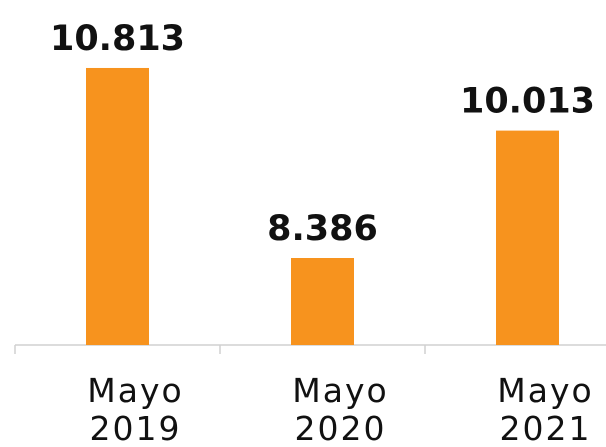 Image resolution: width=606 pixels, height=447 pixels. What do you see at coordinates (545, 409) in the screenshot?
I see `x-tick-label: Mayo 2021` at bounding box center [545, 409].